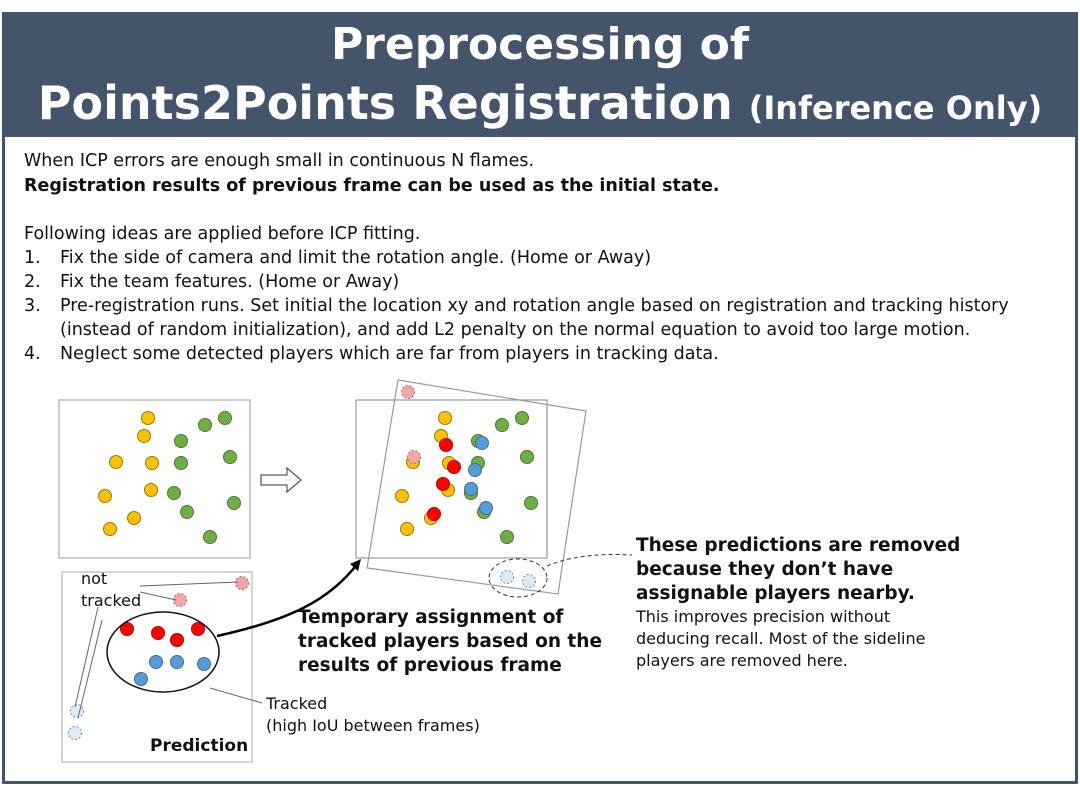 The image size is (1080, 786). I want to click on temp-assignment-1: Temporary assignment of, so click(431, 617).